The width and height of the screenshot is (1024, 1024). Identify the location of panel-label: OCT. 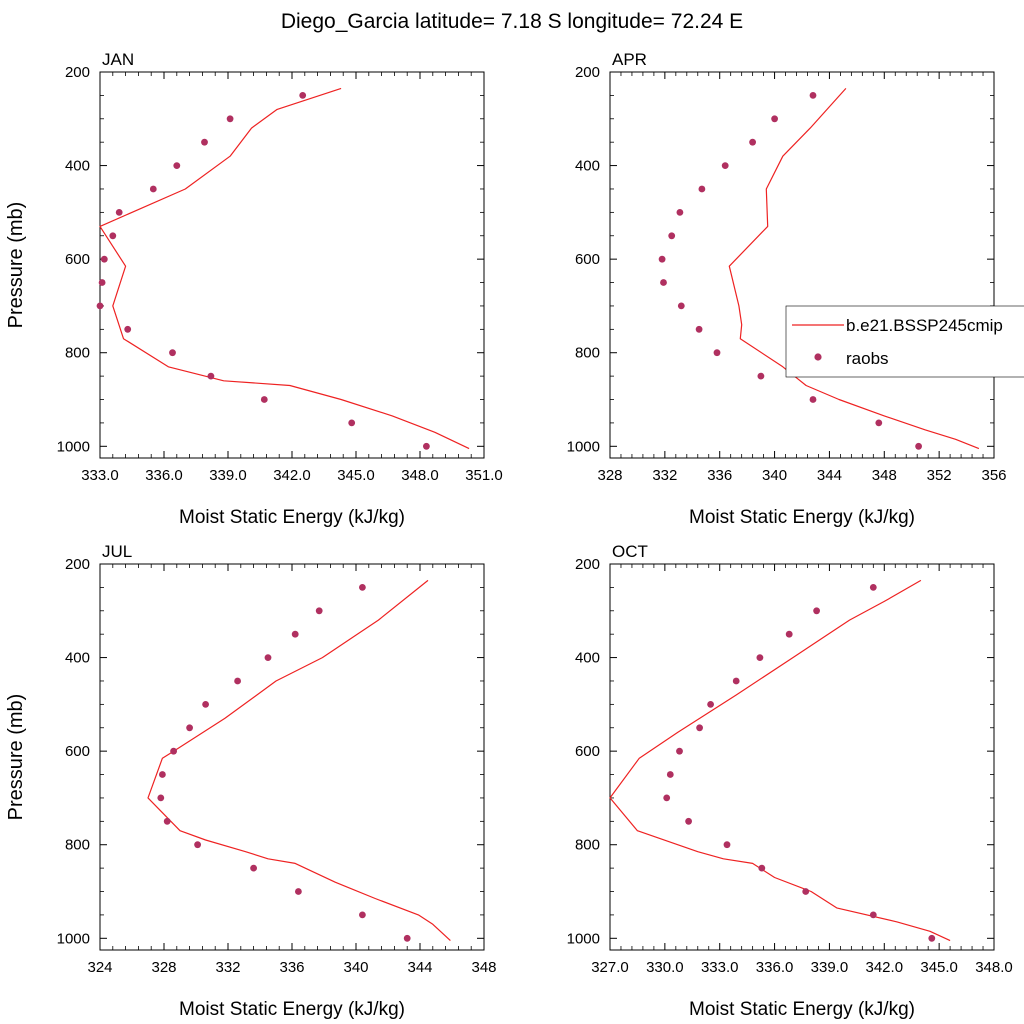
(630, 551).